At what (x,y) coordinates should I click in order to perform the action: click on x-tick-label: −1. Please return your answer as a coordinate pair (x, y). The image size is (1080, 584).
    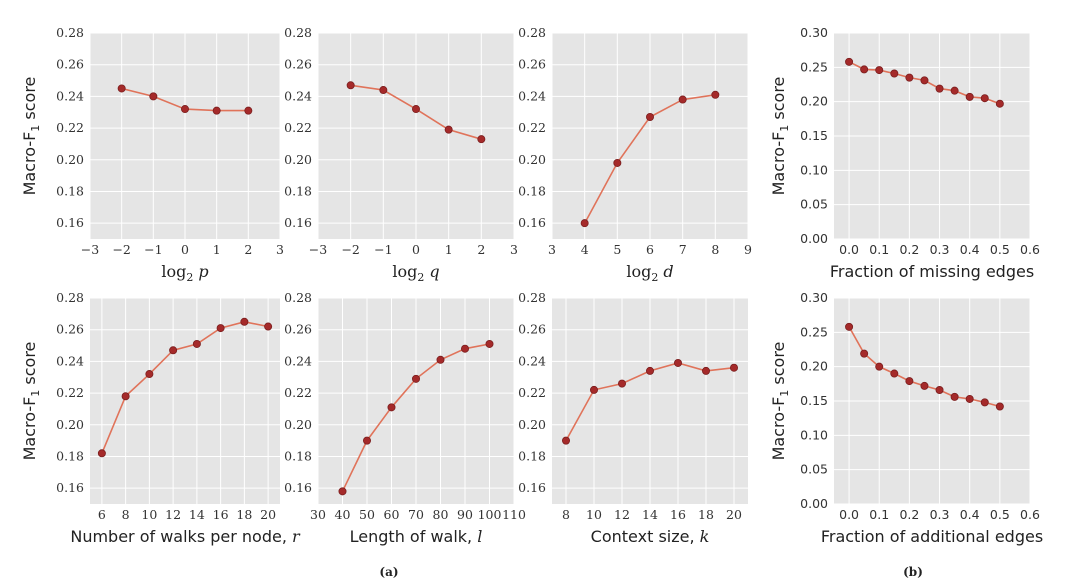
    Looking at the image, I should click on (153, 249).